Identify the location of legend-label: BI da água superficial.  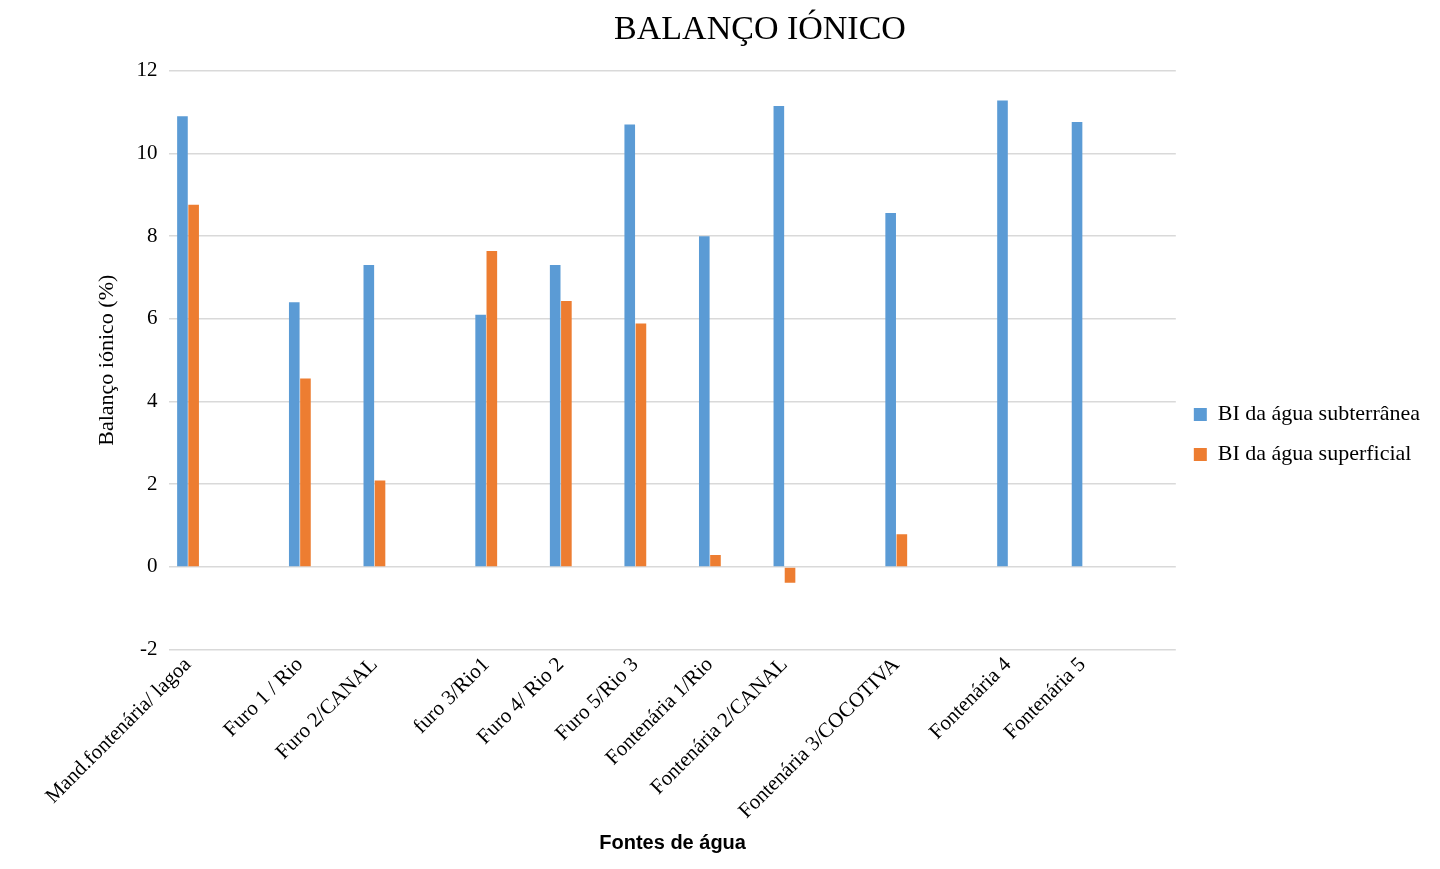
(1314, 453).